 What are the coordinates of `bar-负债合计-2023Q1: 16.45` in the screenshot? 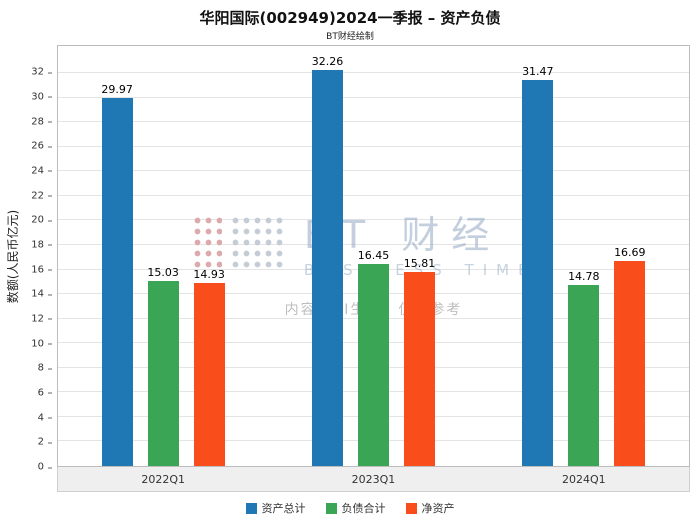 It's located at (373, 357).